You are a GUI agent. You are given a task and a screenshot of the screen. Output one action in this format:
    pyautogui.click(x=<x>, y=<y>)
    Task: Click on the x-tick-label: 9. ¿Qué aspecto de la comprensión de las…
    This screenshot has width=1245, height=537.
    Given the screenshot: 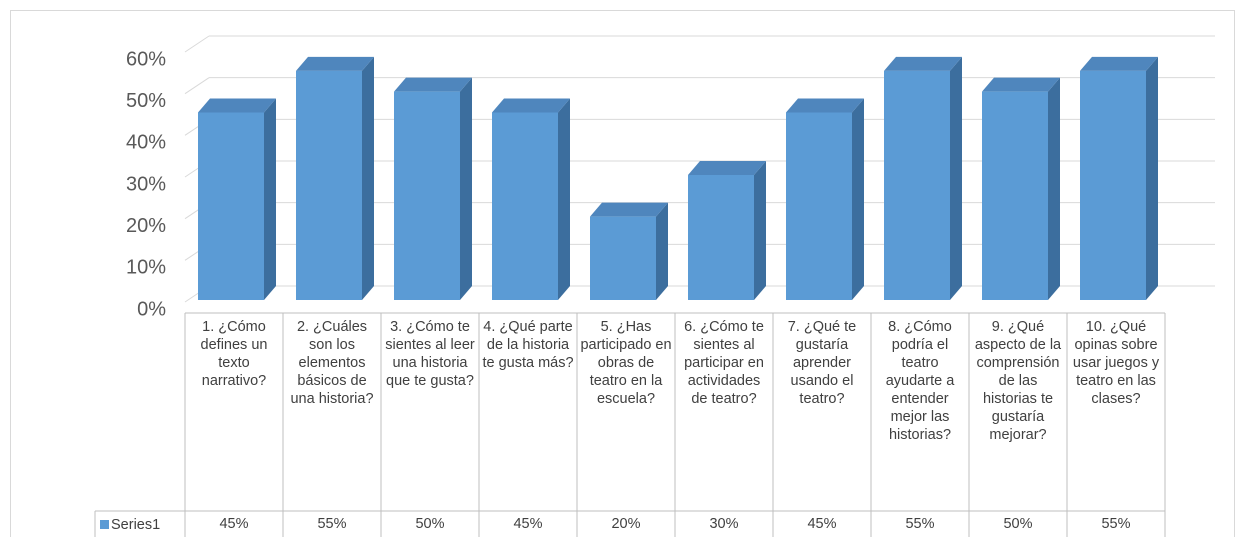 What is the action you would take?
    pyautogui.click(x=1018, y=381)
    